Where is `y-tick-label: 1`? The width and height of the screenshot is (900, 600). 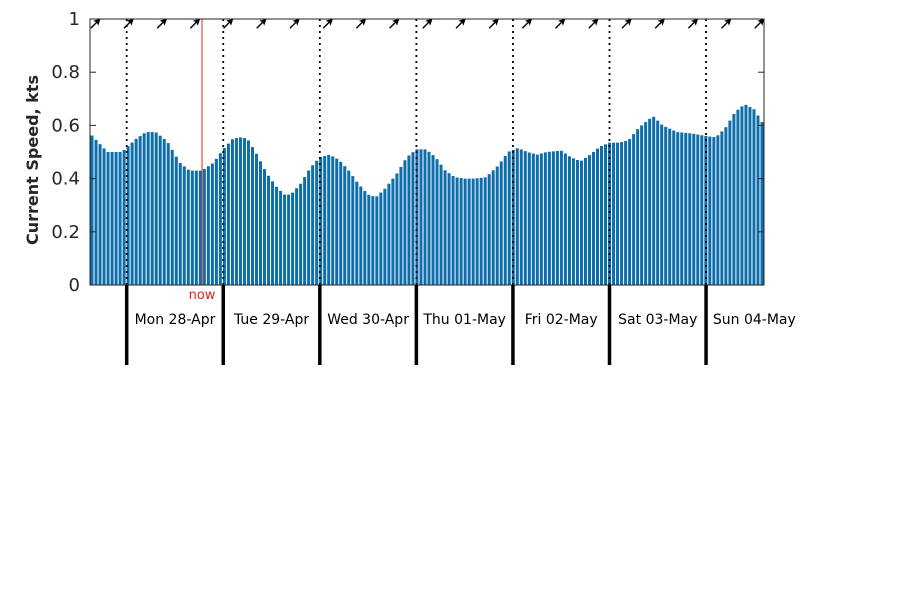
y-tick-label: 1 is located at coordinates (74, 19).